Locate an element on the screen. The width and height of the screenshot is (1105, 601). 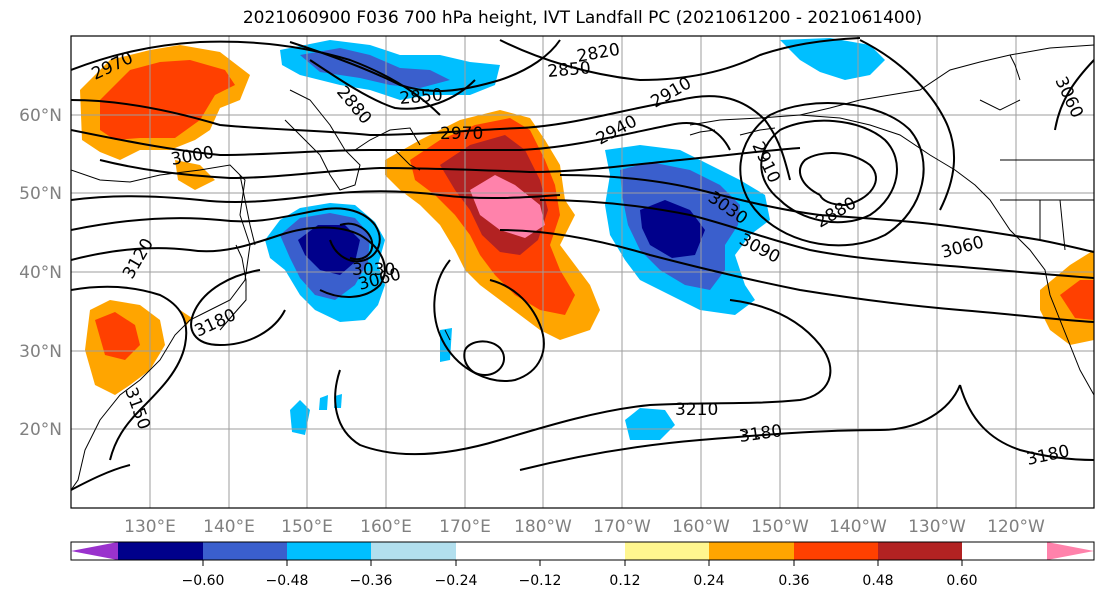
colorbar-label: −0.36 is located at coordinates (371, 581).